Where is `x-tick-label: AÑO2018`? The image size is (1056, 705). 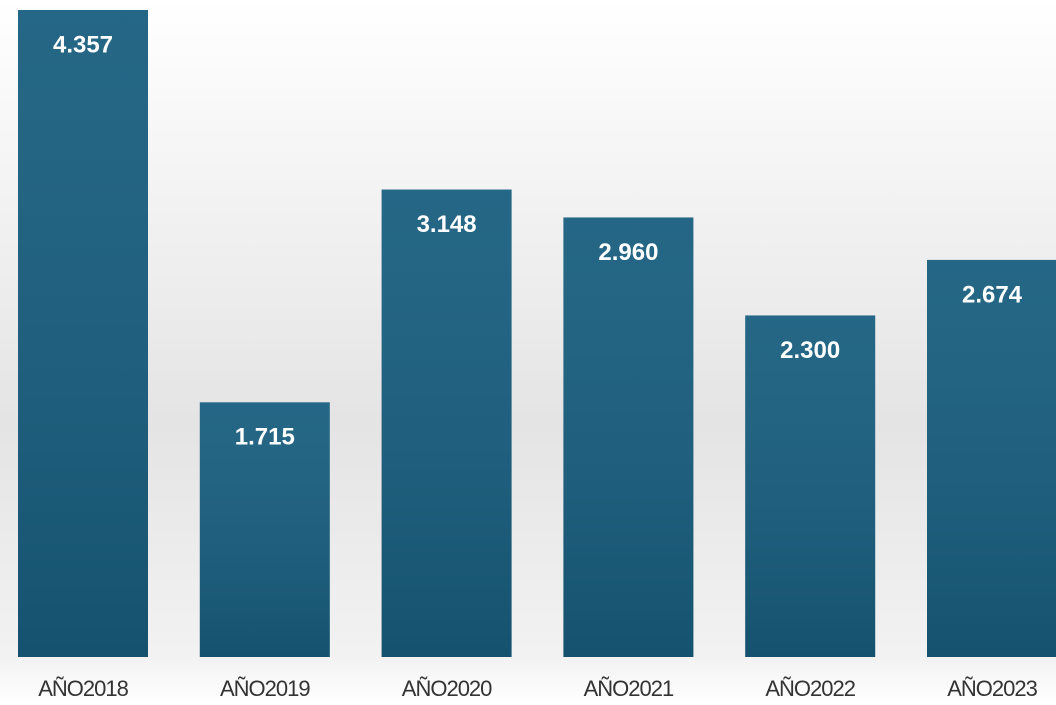
x-tick-label: AÑO2018 is located at coordinates (83, 688).